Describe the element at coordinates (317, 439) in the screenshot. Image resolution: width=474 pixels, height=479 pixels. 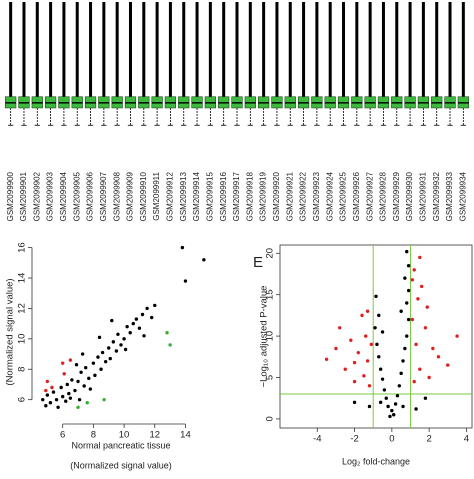
I see `x-tick-label: -4` at that location.